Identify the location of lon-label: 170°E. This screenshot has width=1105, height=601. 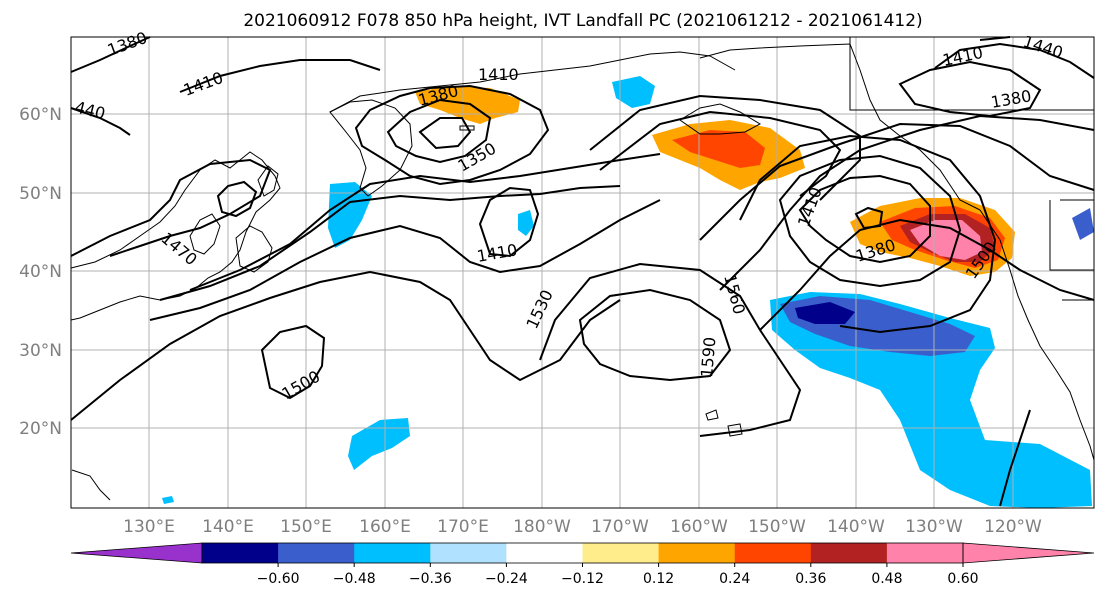
(463, 527).